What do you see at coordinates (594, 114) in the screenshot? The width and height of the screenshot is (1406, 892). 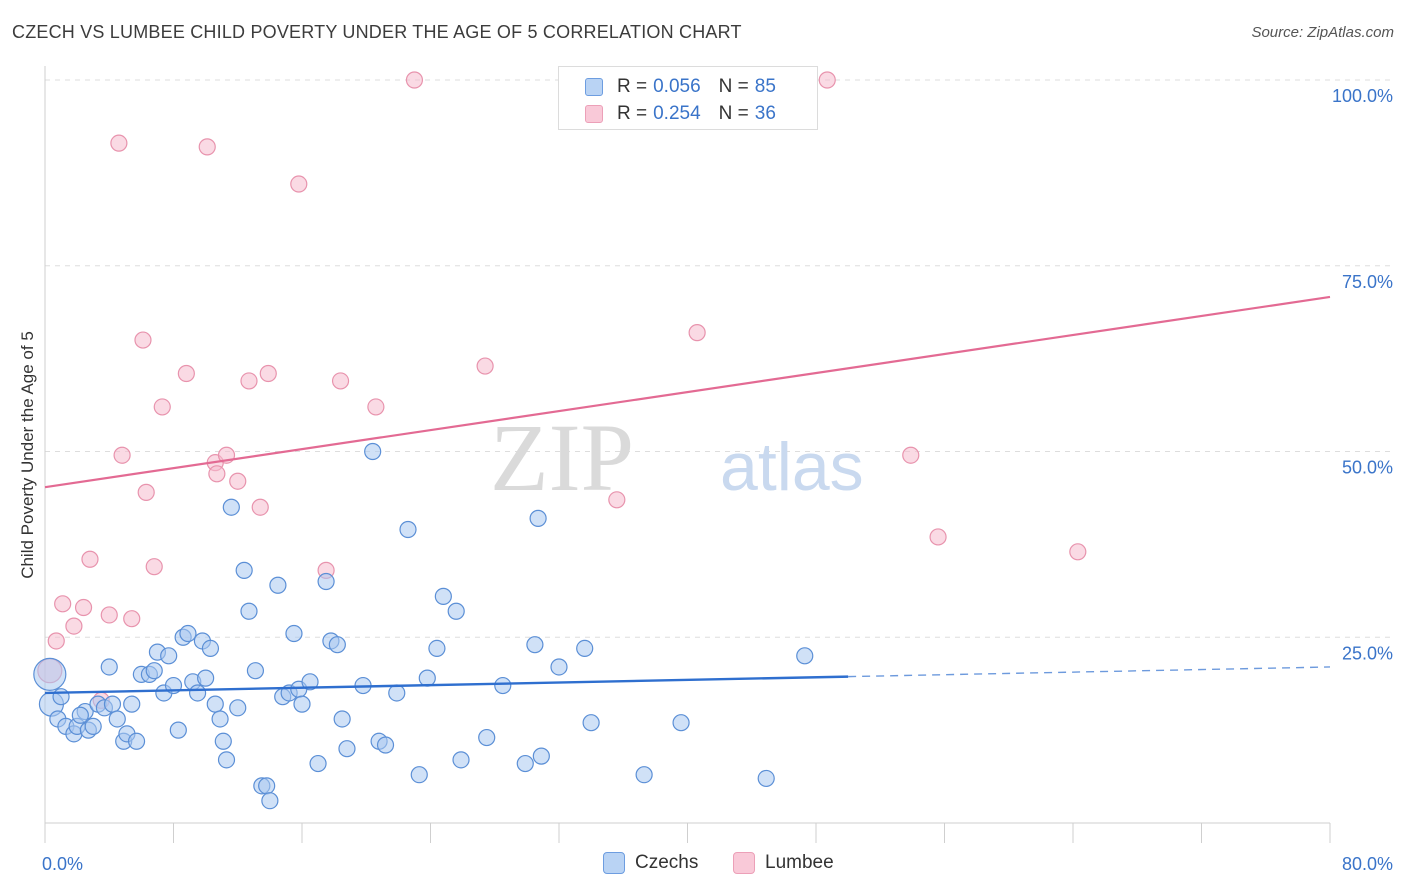 I see `legend-swatch-lumbee` at bounding box center [594, 114].